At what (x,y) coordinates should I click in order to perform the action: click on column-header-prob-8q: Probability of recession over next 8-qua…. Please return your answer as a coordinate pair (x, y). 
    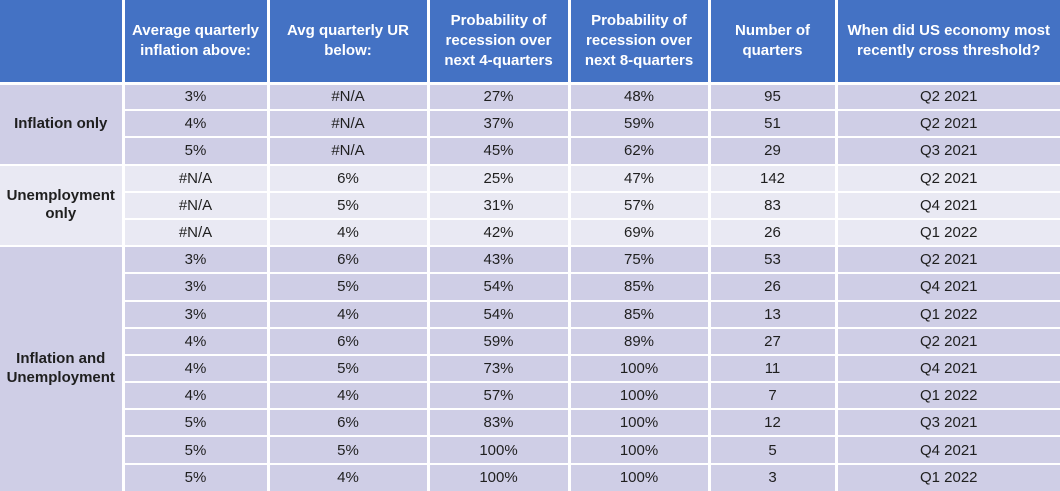
    Looking at the image, I should click on (640, 42).